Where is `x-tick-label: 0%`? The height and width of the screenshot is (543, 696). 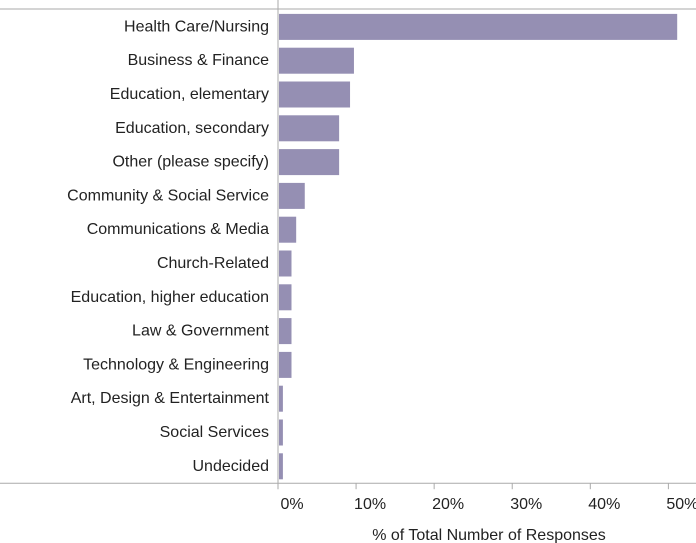
x-tick-label: 0% is located at coordinates (291, 504).